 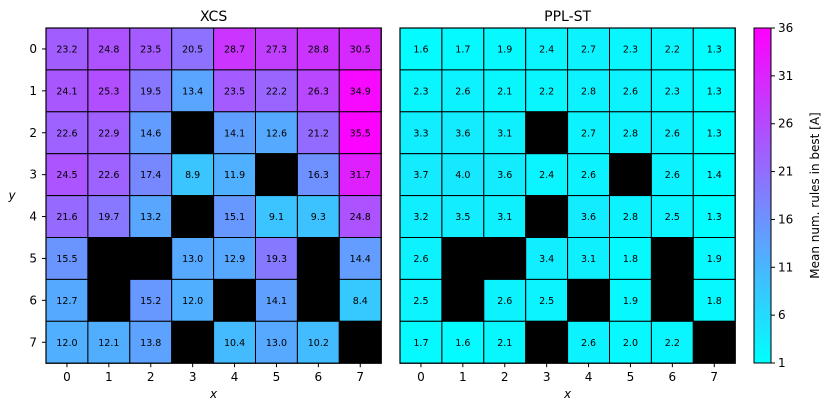 I want to click on cell-value-label: 21.6, so click(x=66, y=217).